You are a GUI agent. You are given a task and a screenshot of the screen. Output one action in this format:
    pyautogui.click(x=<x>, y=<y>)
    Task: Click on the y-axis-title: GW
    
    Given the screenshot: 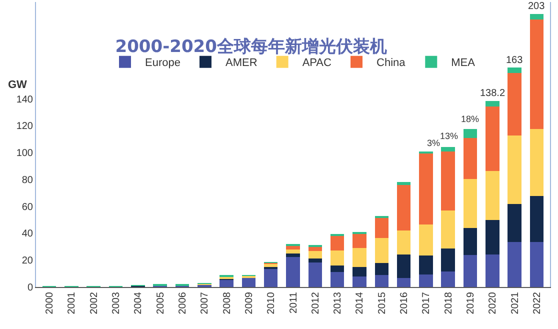 What is the action you would take?
    pyautogui.click(x=18, y=85)
    